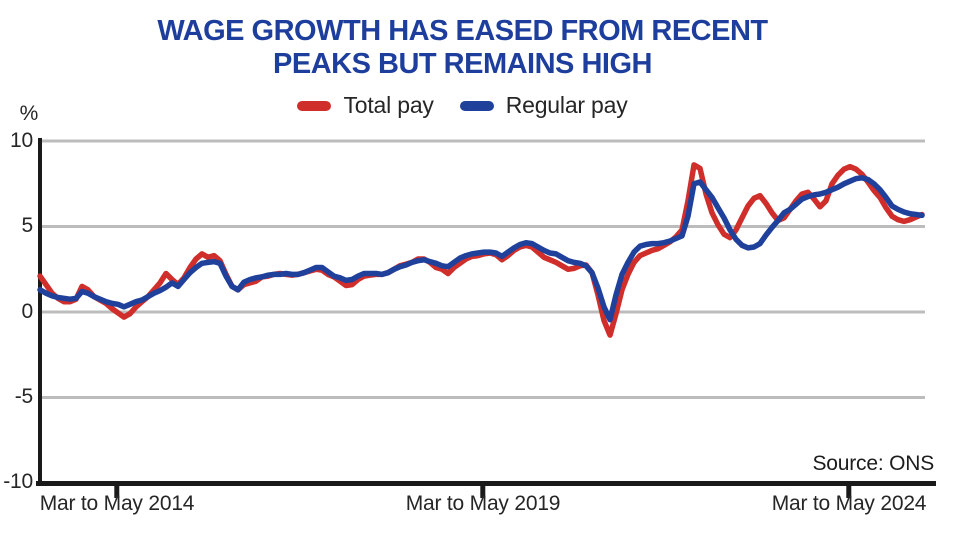  Describe the element at coordinates (27, 311) in the screenshot. I see `y-tick-label-0: 0` at that location.